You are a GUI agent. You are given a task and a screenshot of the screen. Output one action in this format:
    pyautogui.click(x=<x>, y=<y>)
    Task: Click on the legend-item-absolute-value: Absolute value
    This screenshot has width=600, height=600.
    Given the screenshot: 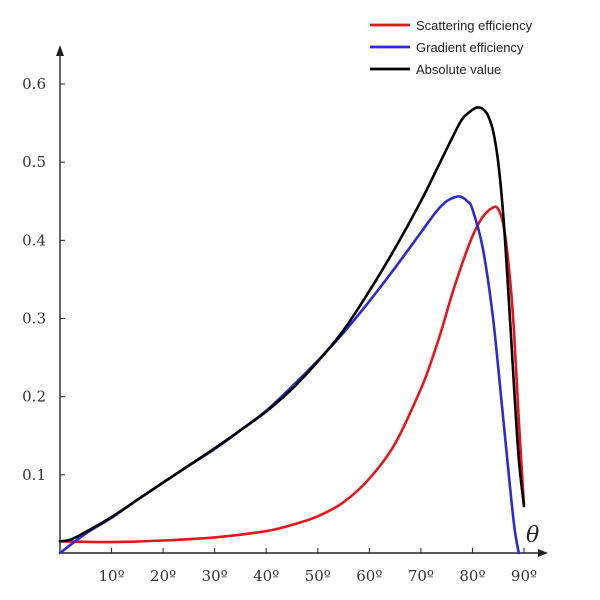 What is the action you would take?
    pyautogui.click(x=435, y=69)
    